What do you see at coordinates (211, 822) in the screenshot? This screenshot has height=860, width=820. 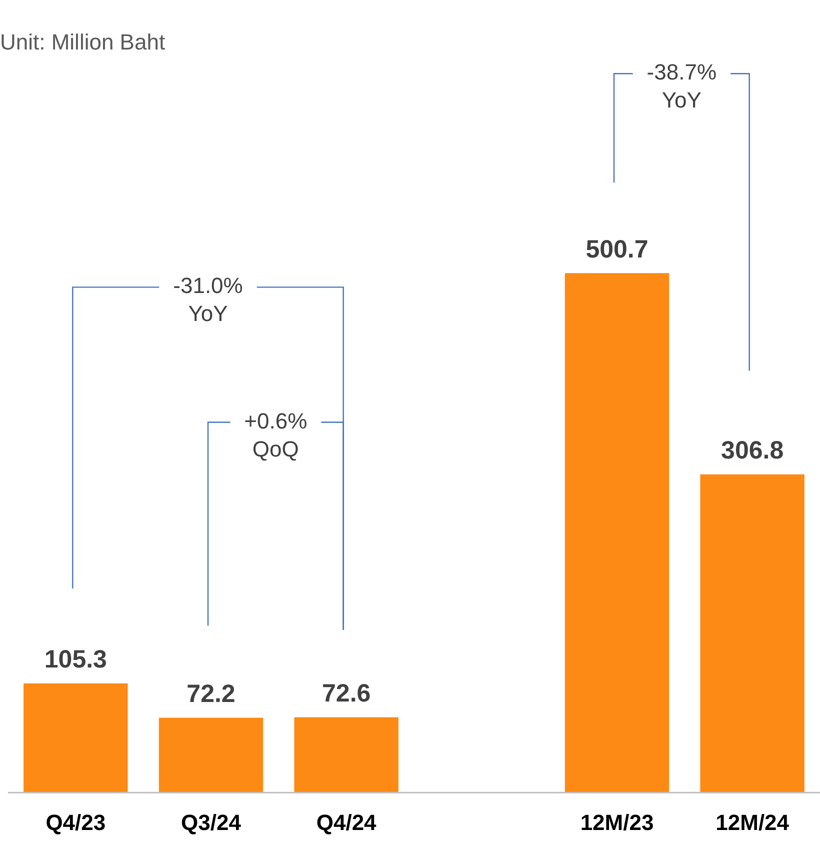 I see `x-tick-label: Q3/24` at bounding box center [211, 822].